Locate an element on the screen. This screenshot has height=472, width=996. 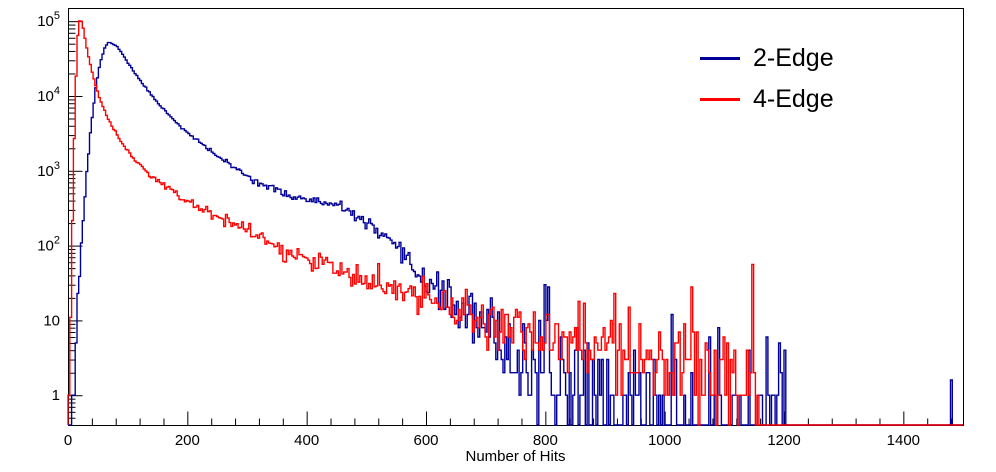
svg-text: 1400 is located at coordinates (903, 440).